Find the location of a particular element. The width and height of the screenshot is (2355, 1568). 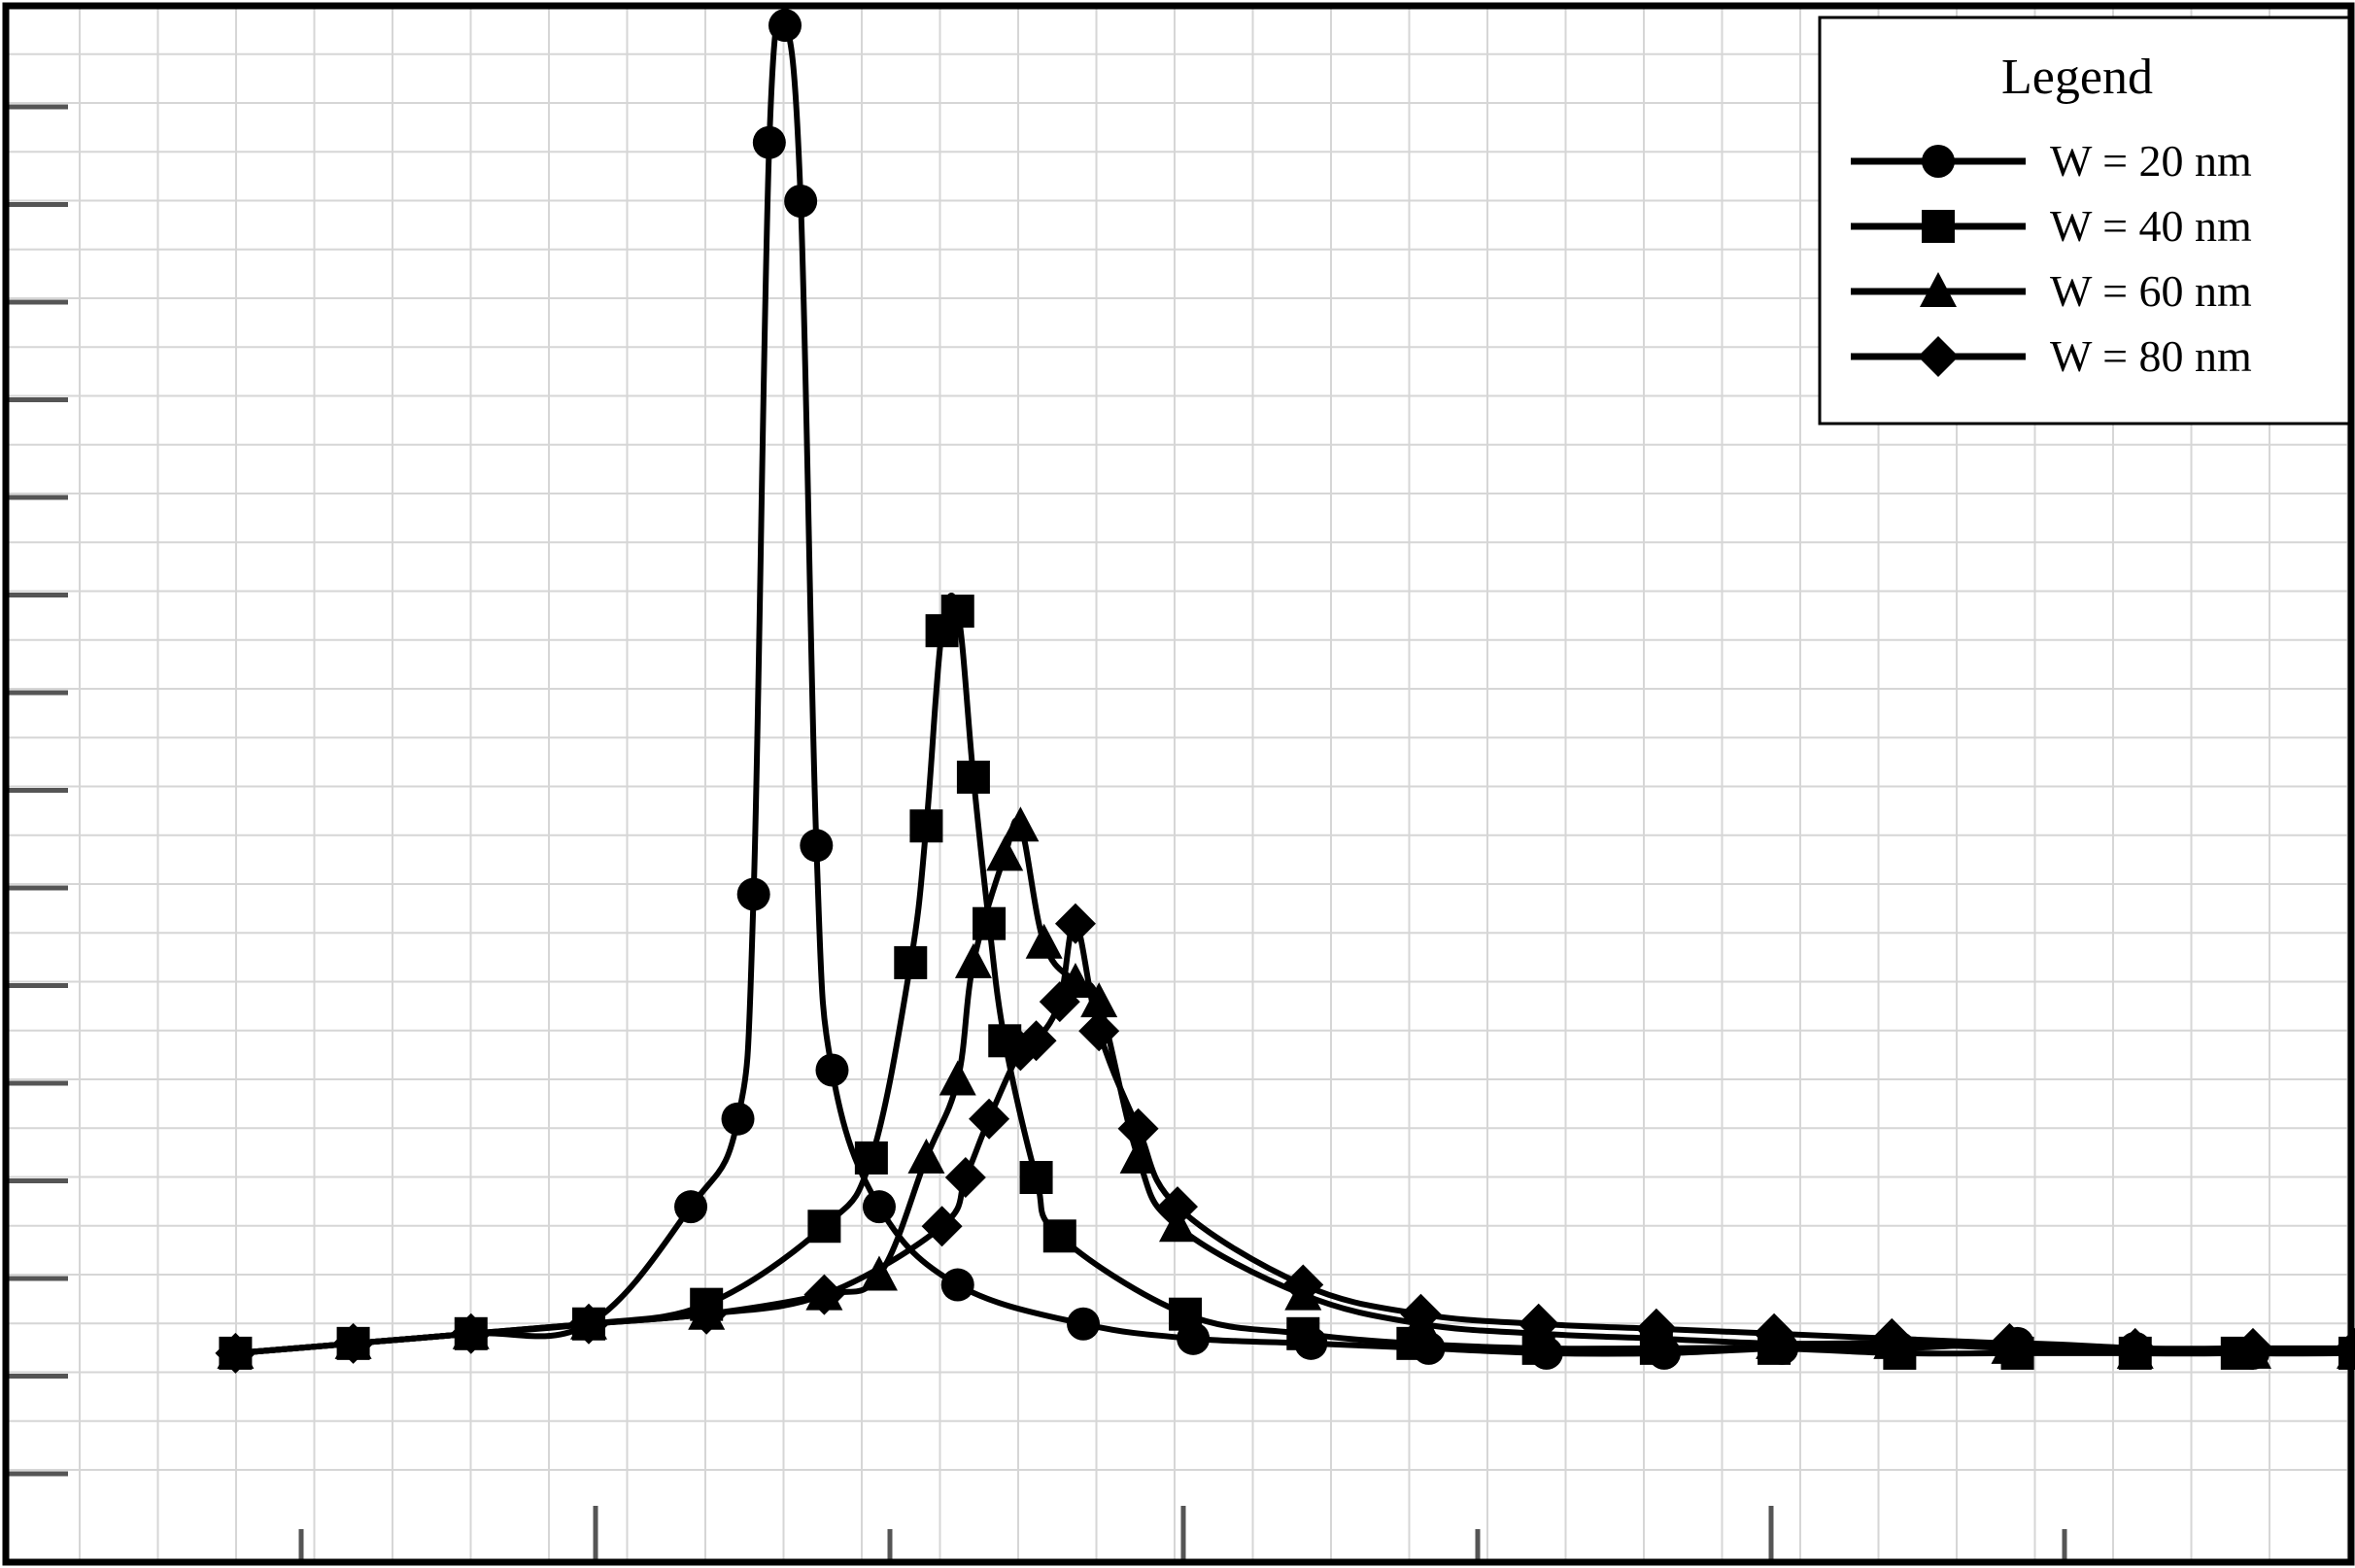

legend-entry: W = 40 nm is located at coordinates (2051, 226).